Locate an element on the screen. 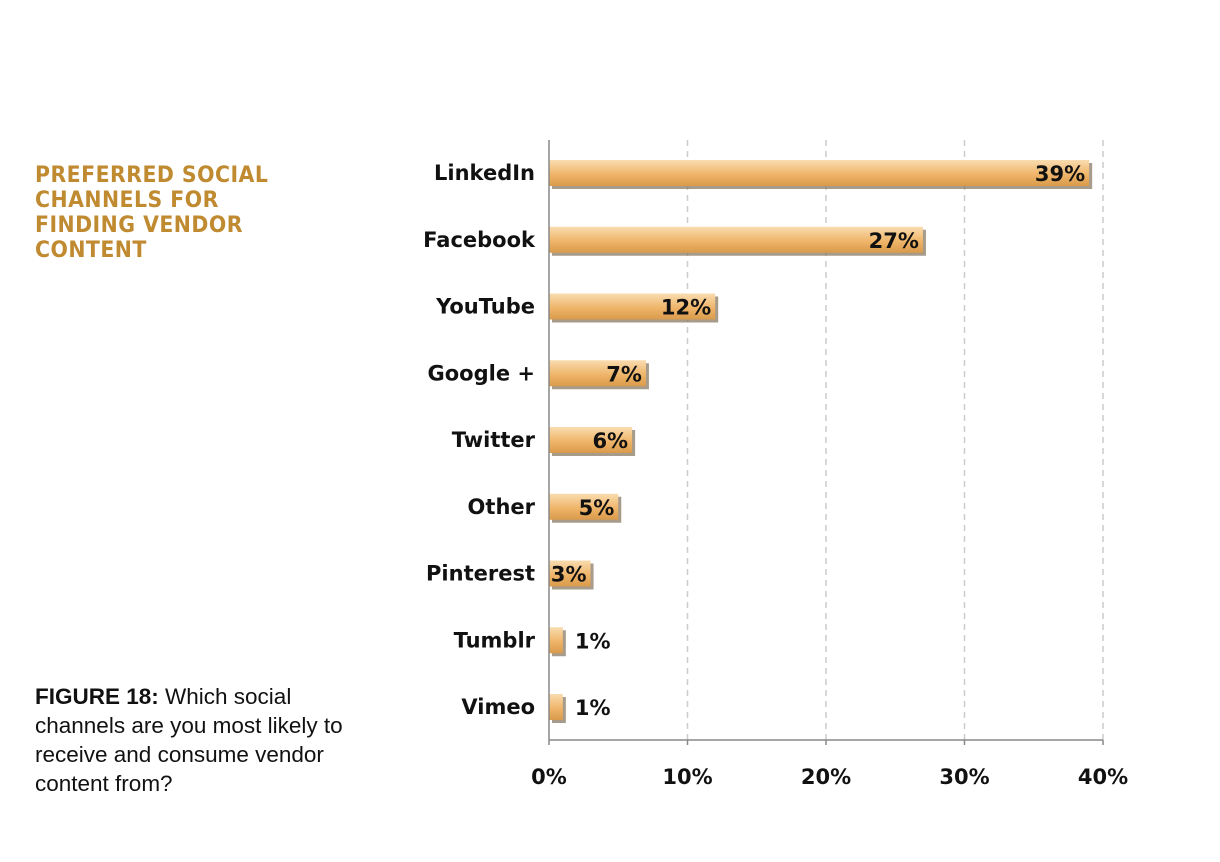  category-label: Facebook is located at coordinates (479, 240).